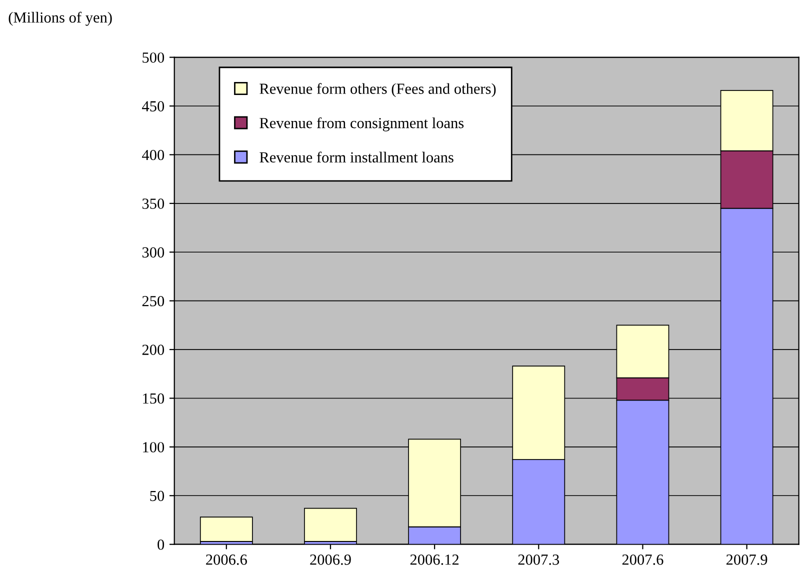 The width and height of the screenshot is (811, 573). I want to click on legend-label: Revenue form others (Fees and others), so click(378, 90).